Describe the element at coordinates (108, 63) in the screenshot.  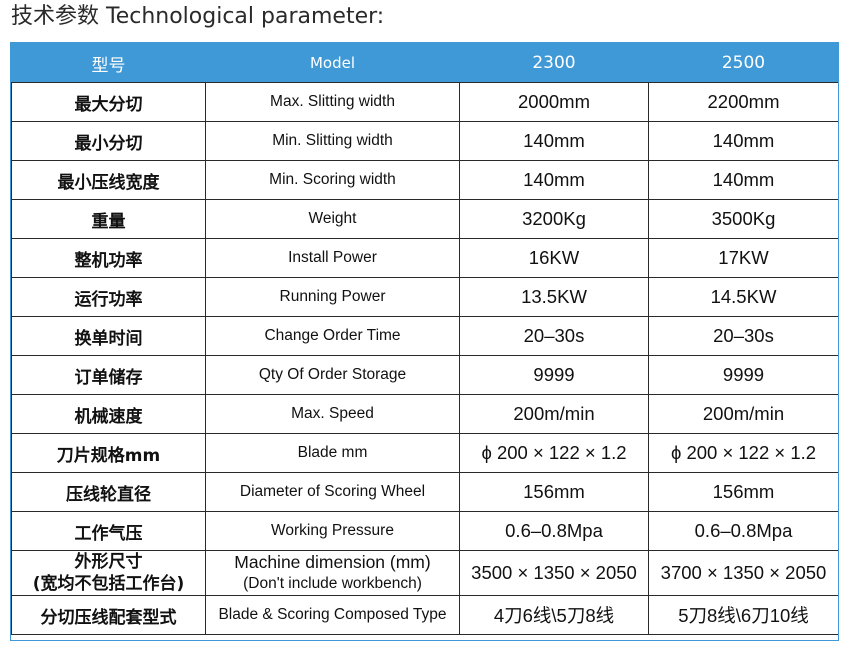
I see `header-model-cn: 型号` at that location.